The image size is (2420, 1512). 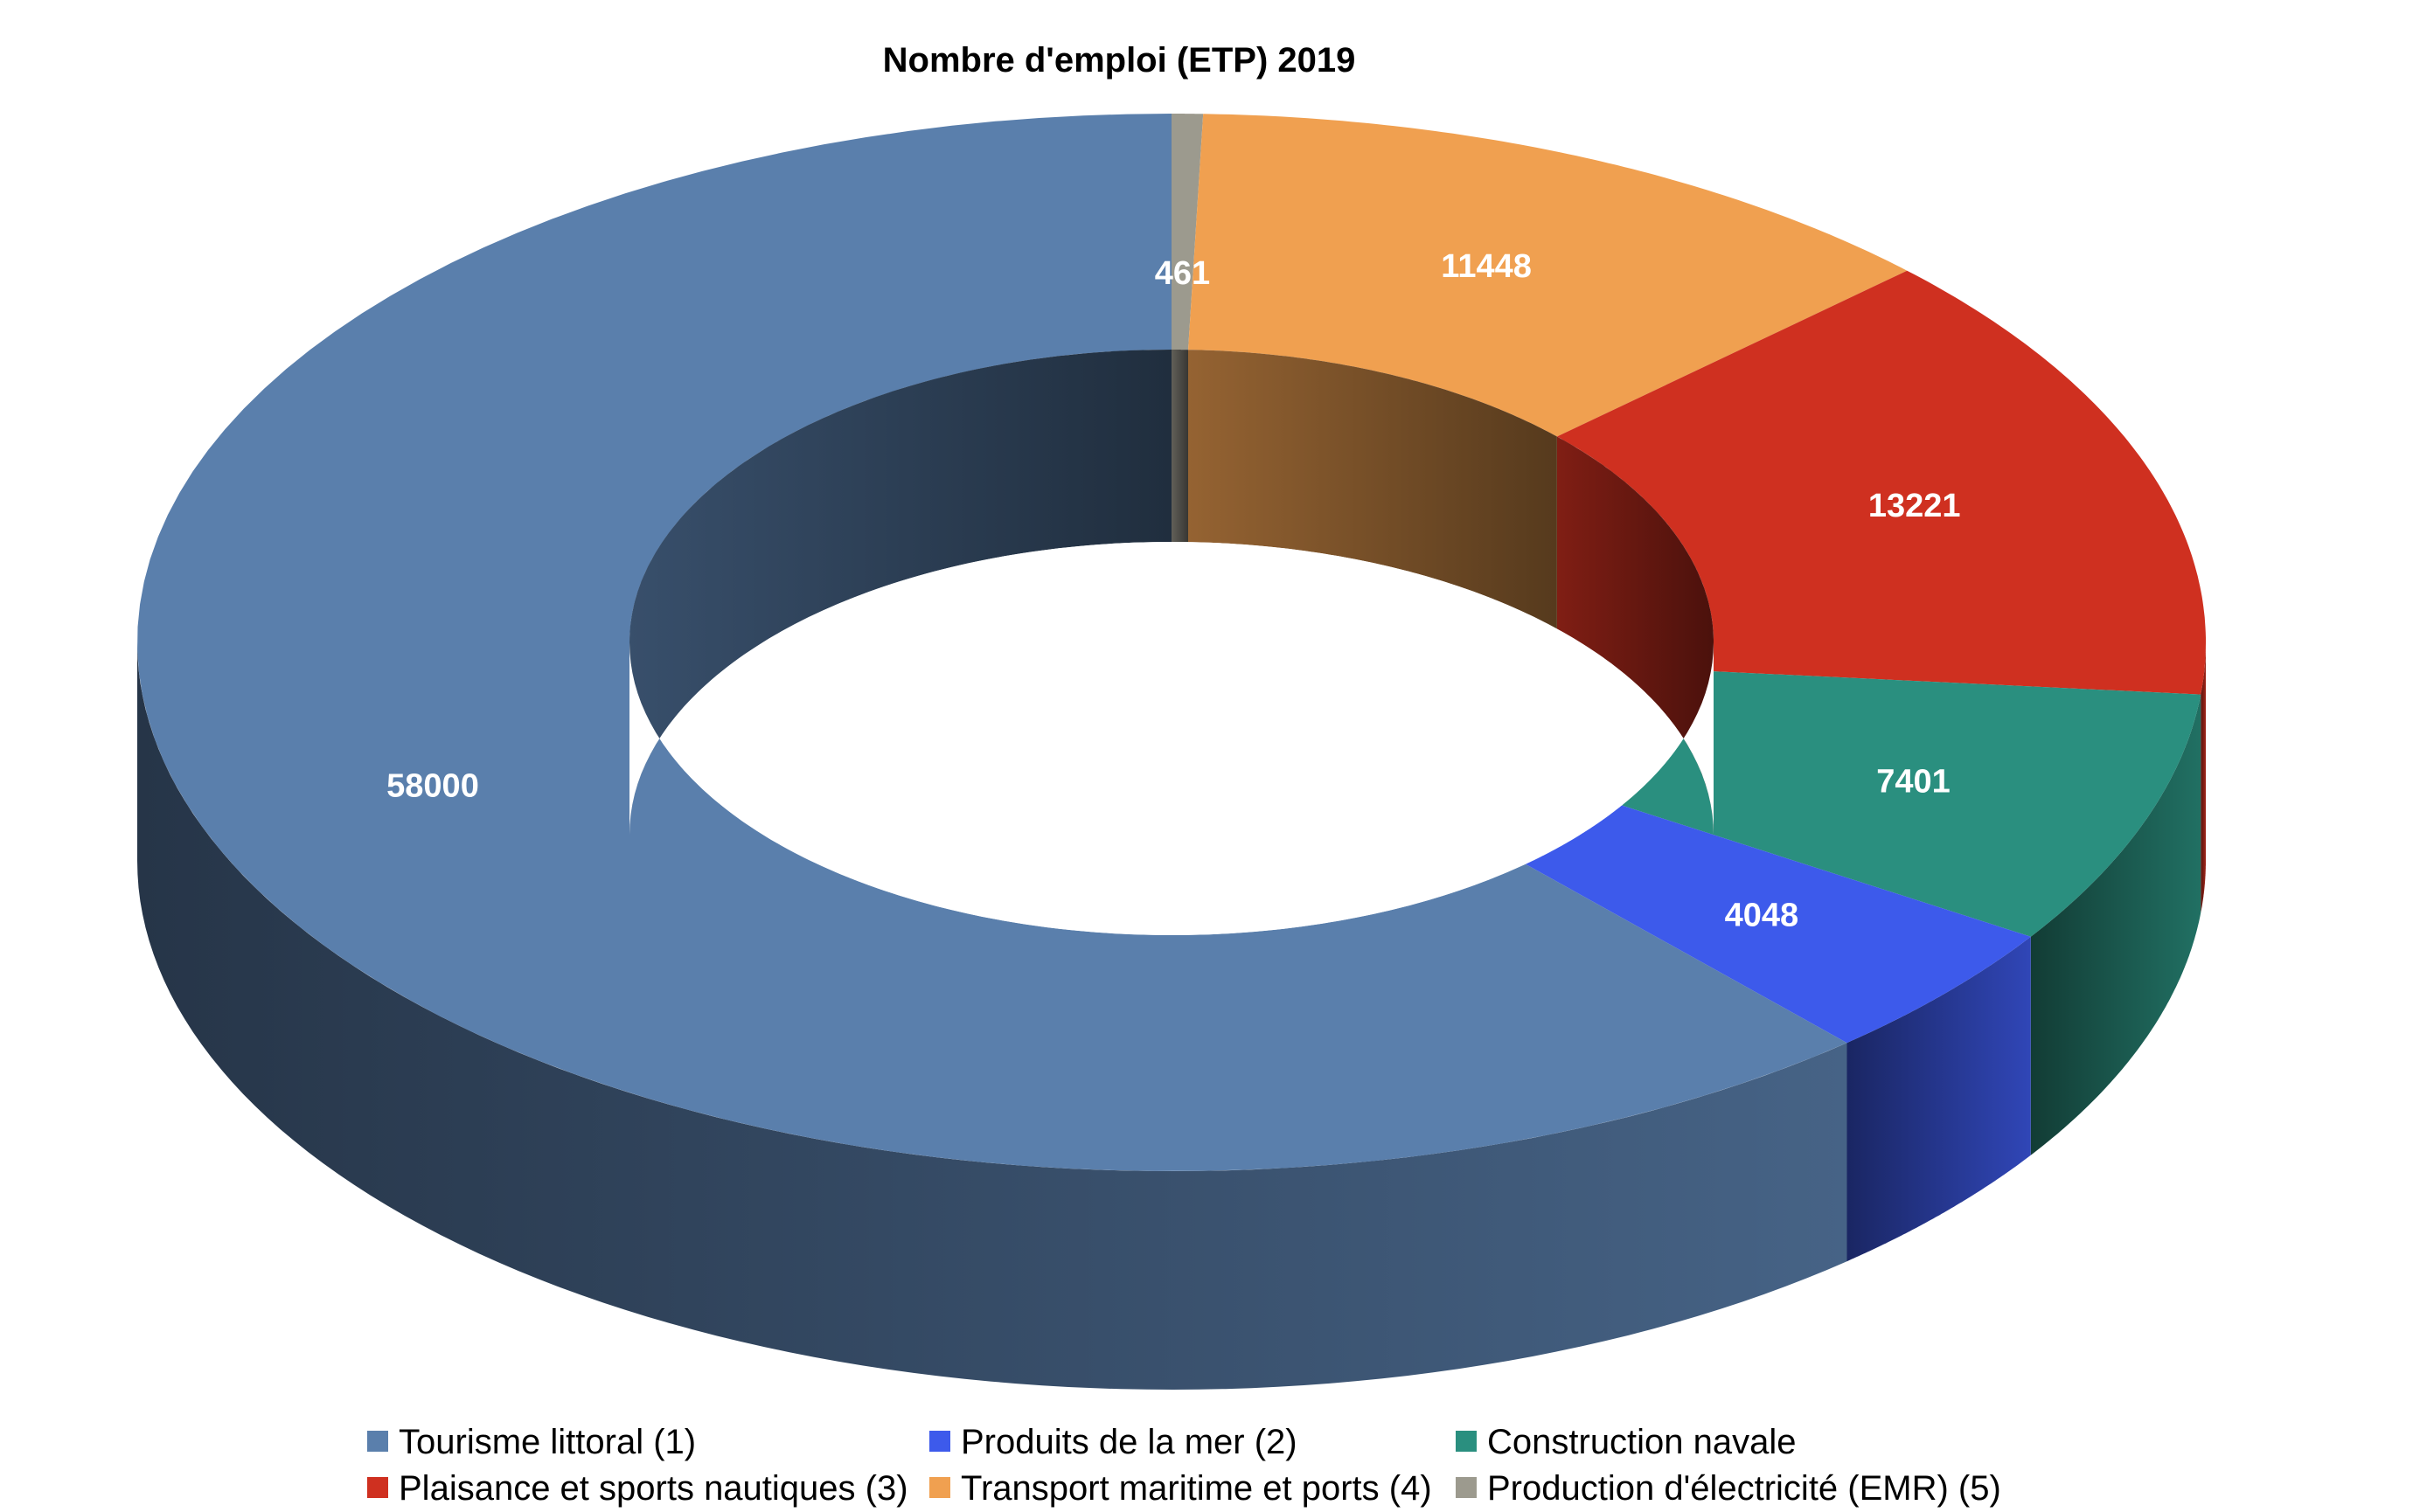 I want to click on data-label: 4048, so click(x=1762, y=916).